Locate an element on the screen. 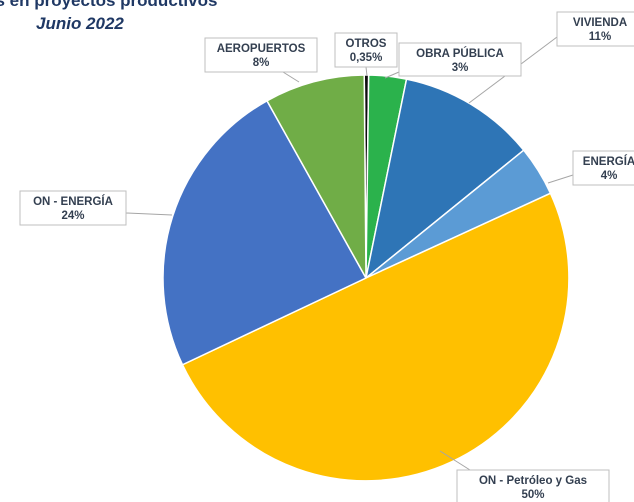 Image resolution: width=634 pixels, height=502 pixels. data-label-box-energia is located at coordinates (603, 168).